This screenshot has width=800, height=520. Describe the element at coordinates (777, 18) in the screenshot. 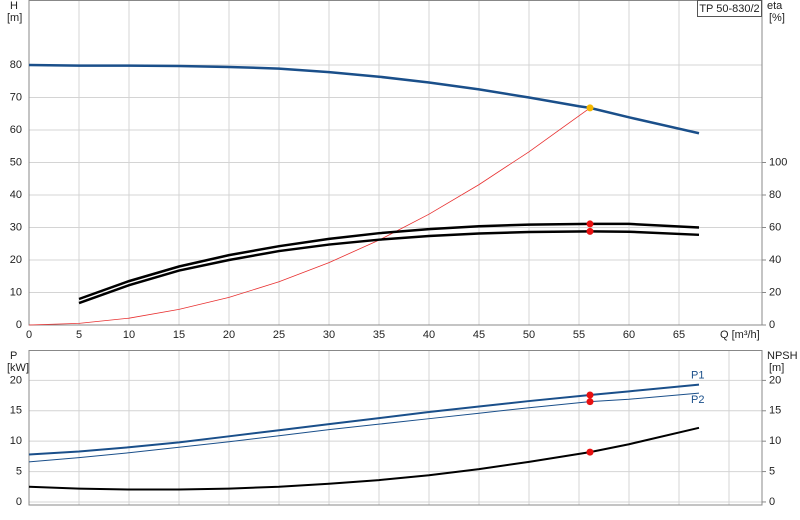

I see `y2-unit: [%]` at that location.